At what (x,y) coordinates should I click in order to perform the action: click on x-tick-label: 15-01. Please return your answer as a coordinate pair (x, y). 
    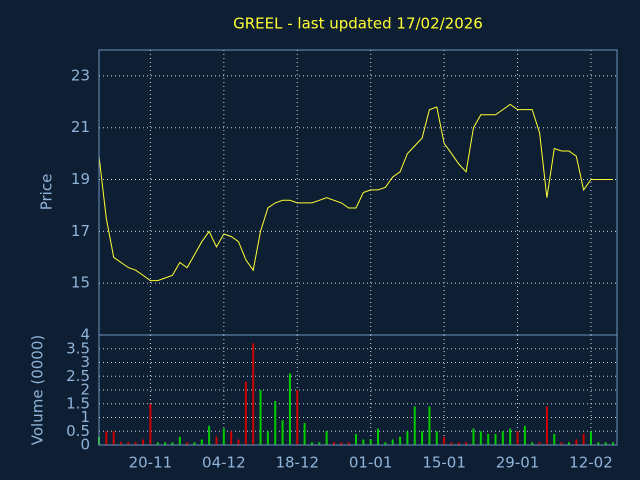
    Looking at the image, I should click on (444, 463).